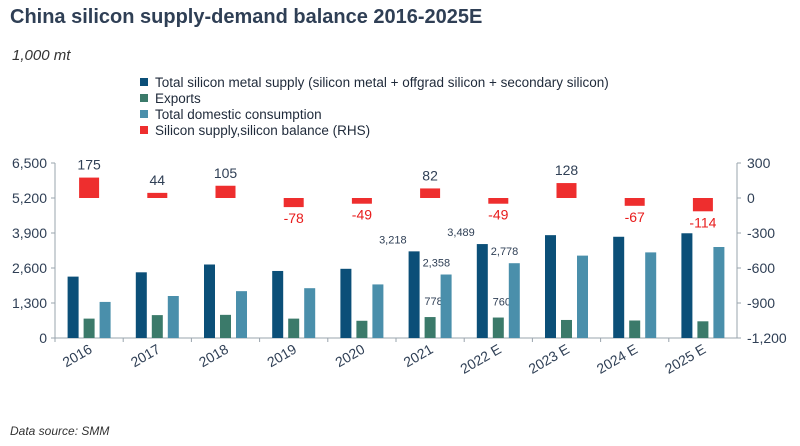 This screenshot has width=800, height=446. What do you see at coordinates (502, 303) in the screenshot?
I see `data-label-exports: 760` at bounding box center [502, 303].